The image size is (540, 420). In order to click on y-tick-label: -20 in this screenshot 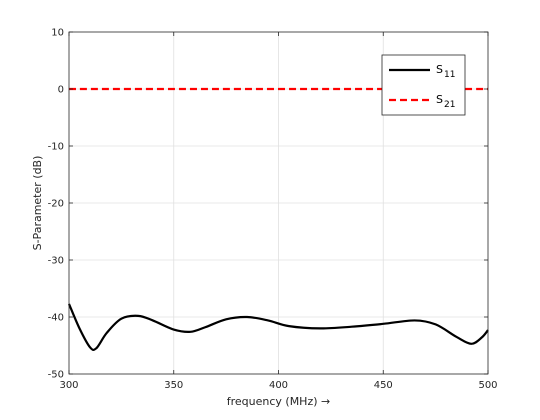, I will do `click(56, 204)`.